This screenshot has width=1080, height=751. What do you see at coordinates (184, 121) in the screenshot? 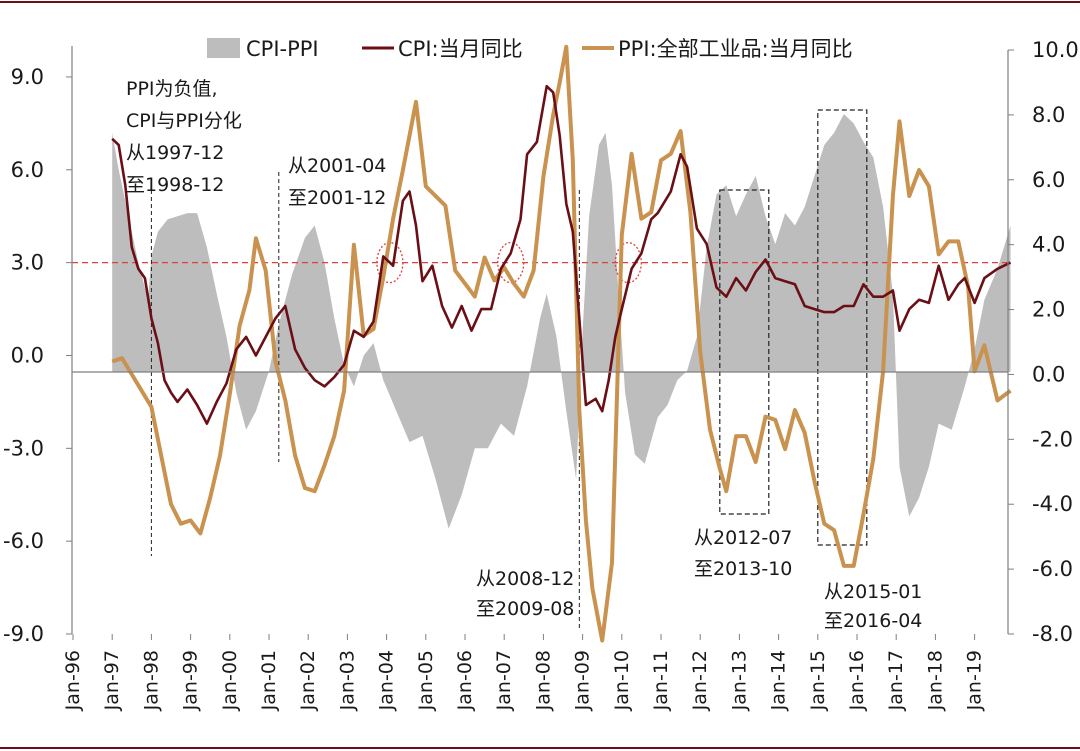
I see `annotation-1-line-2: CPI与PPI分化` at bounding box center [184, 121].